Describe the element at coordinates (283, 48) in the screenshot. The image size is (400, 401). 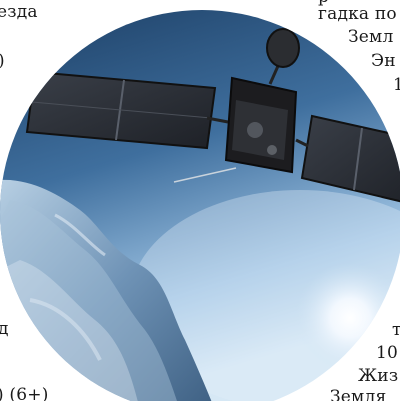
I see `antenna-dish-icon` at that location.